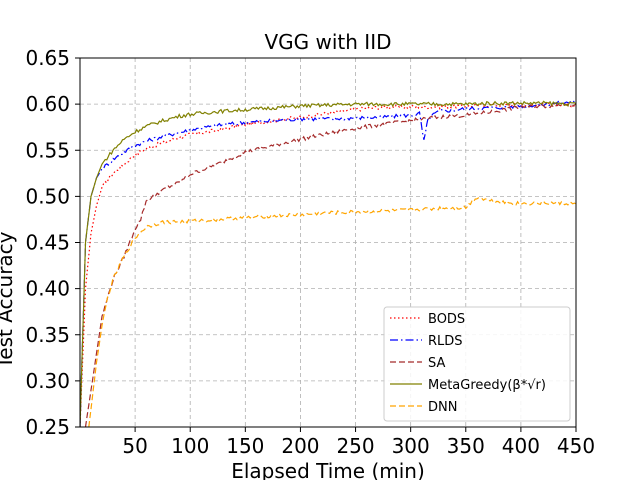 This screenshot has width=640, height=480. What do you see at coordinates (47, 243) in the screenshot?
I see `y-tick-label: 0.45` at bounding box center [47, 243].